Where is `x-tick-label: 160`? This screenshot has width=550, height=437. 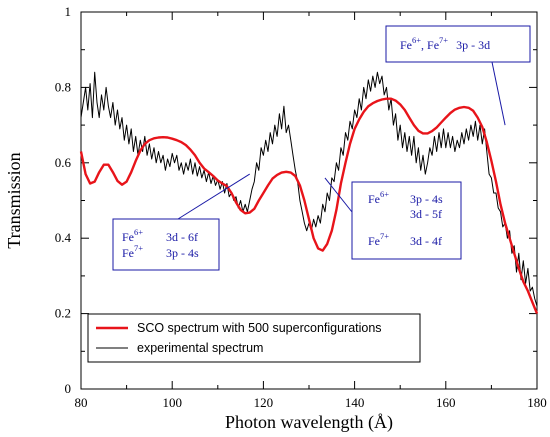 x-tick-label: 160 is located at coordinates (446, 402).